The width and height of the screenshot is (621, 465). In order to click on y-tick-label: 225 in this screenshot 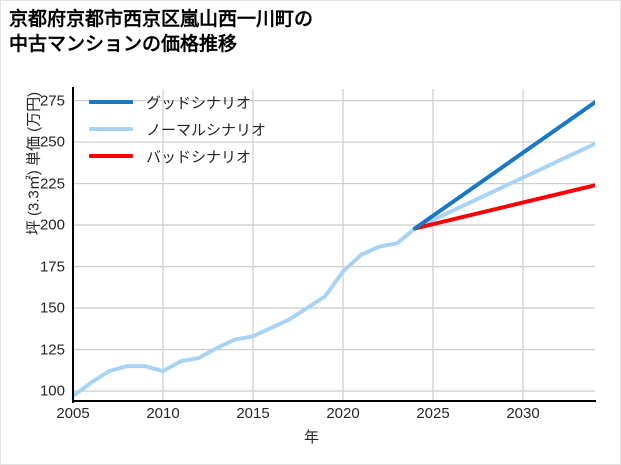, I will do `click(52, 184)`.